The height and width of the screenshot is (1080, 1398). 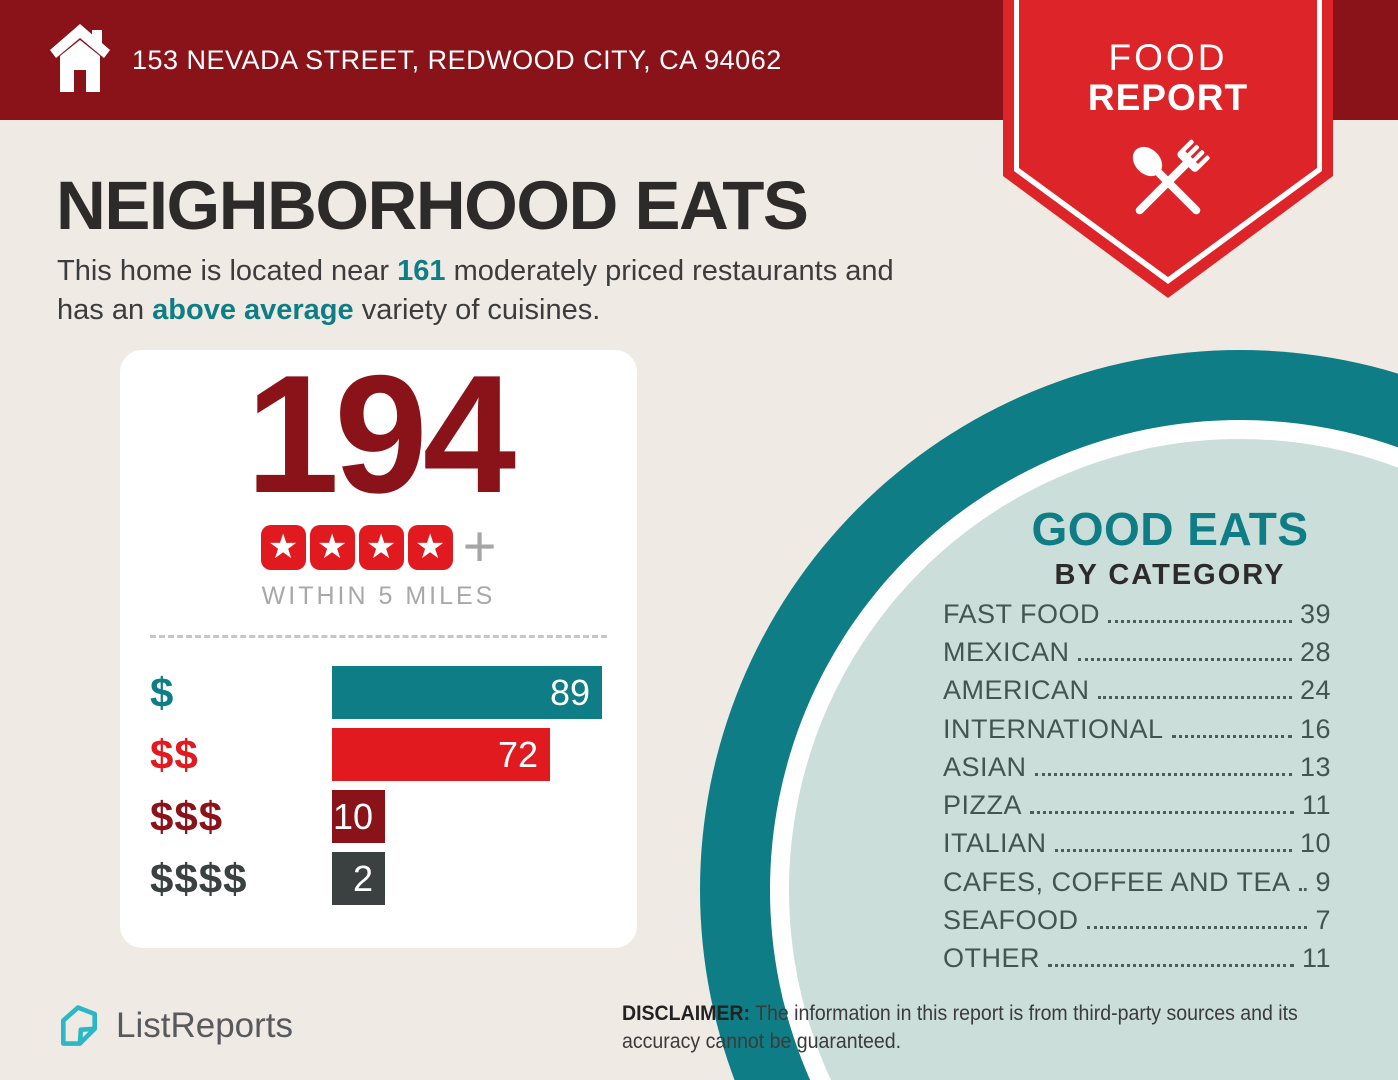 What do you see at coordinates (1315, 766) in the screenshot?
I see `category-value: 13` at bounding box center [1315, 766].